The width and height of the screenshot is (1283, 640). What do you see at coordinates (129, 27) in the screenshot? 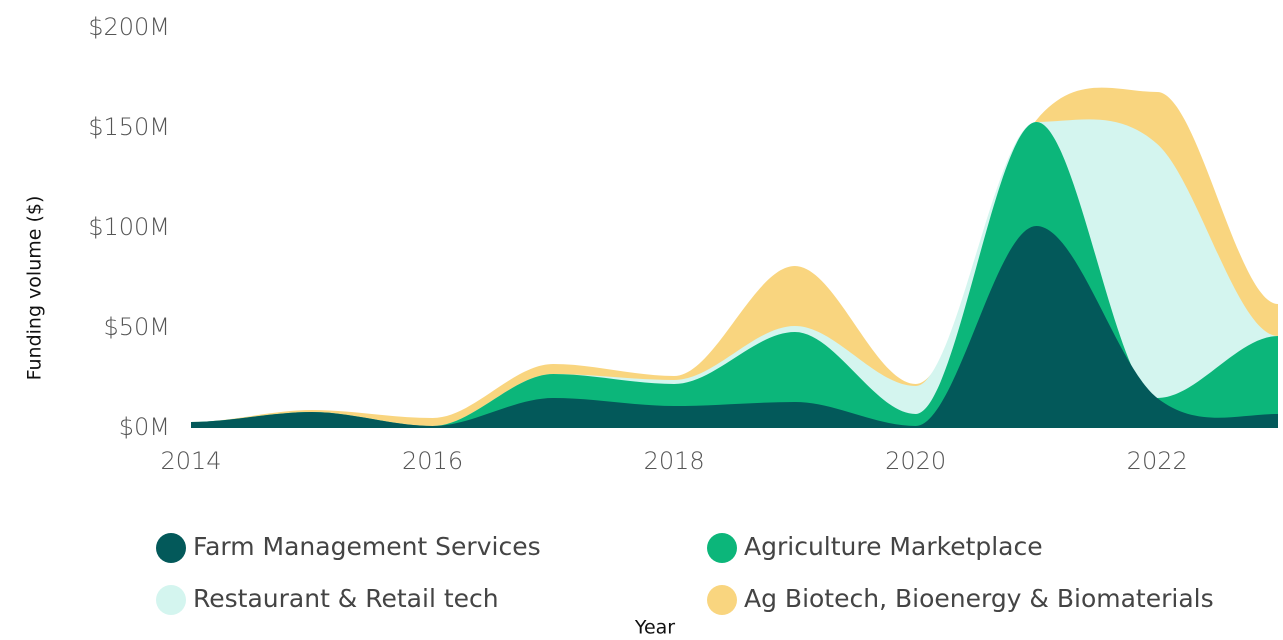
I see `y-tick-label: $200M` at bounding box center [129, 27].